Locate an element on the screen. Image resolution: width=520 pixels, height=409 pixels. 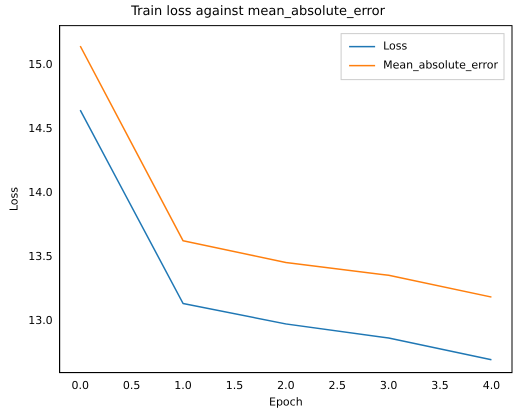
x-tick-label: 4.0 is located at coordinates (491, 385).